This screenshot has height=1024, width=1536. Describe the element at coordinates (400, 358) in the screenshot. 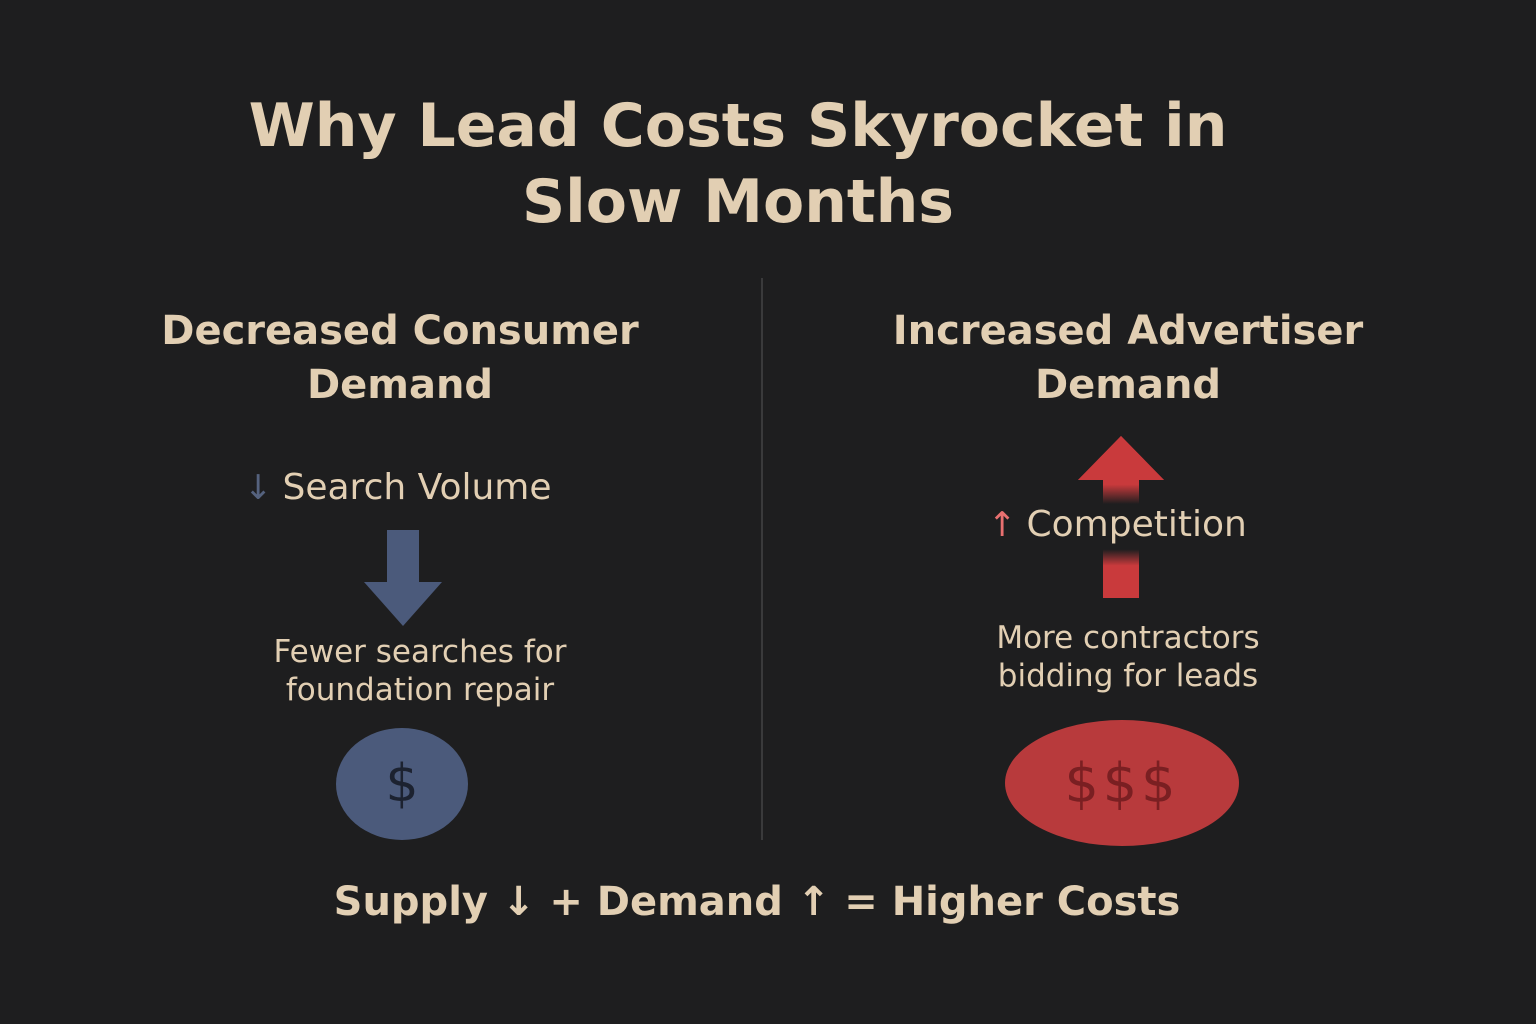

I see `left-panel-heading: Decreased Consumer Demand` at that location.